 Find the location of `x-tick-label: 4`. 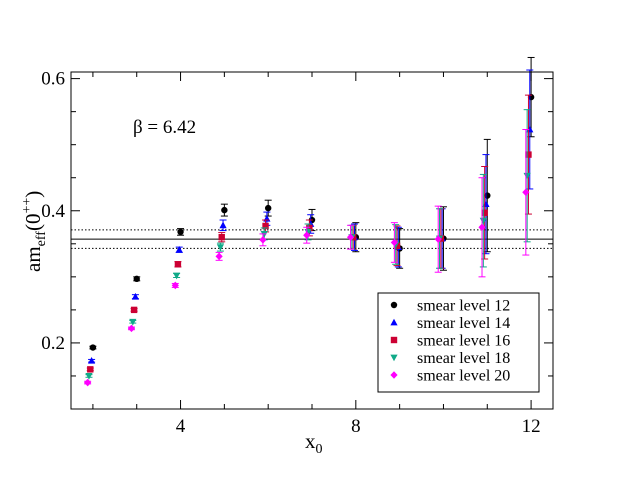

x-tick-label: 4 is located at coordinates (181, 426).